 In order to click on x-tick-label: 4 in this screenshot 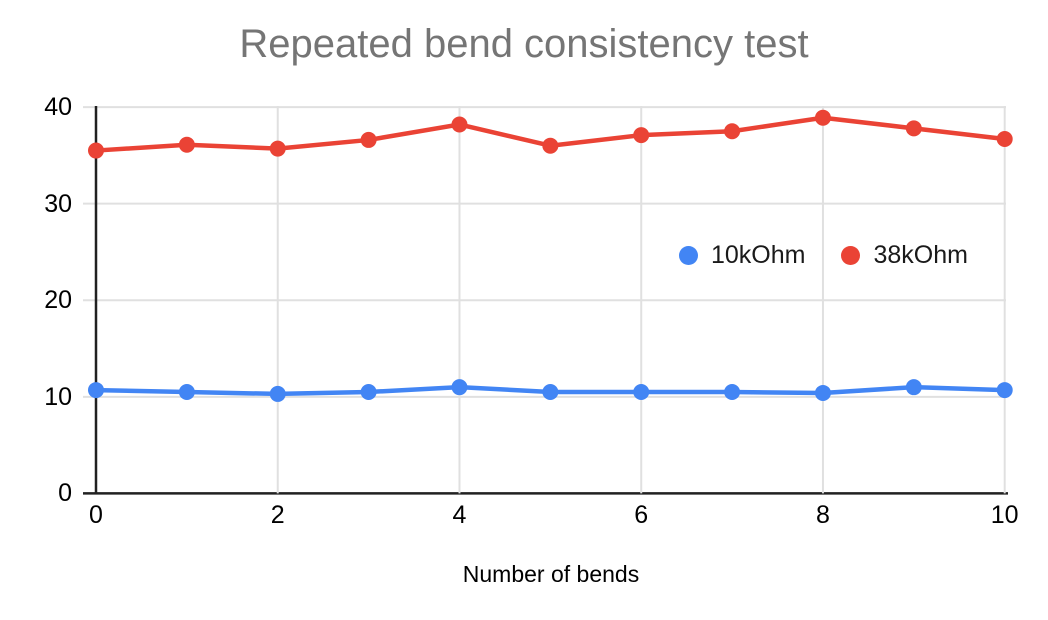, I will do `click(459, 515)`.